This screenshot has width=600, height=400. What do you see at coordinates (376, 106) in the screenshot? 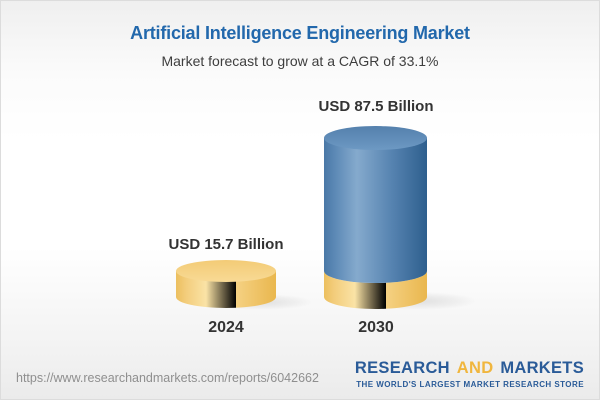
I see `value-label-2030: USD 87.5 Billion` at bounding box center [376, 106].